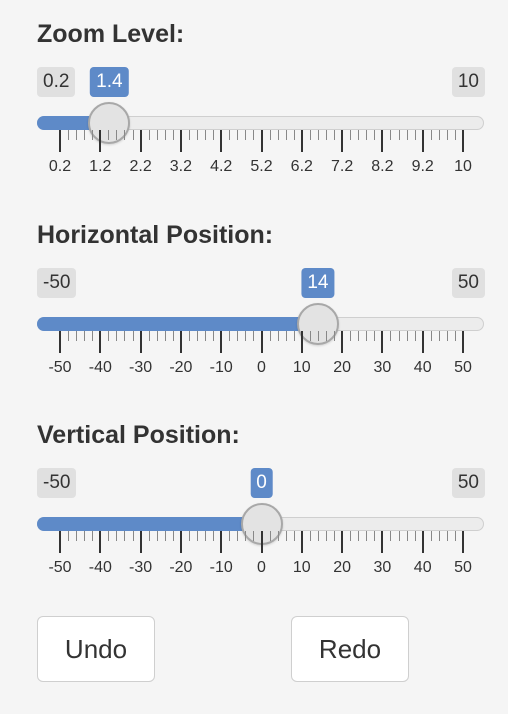  I want to click on tick-label: 1.2, so click(100, 166).